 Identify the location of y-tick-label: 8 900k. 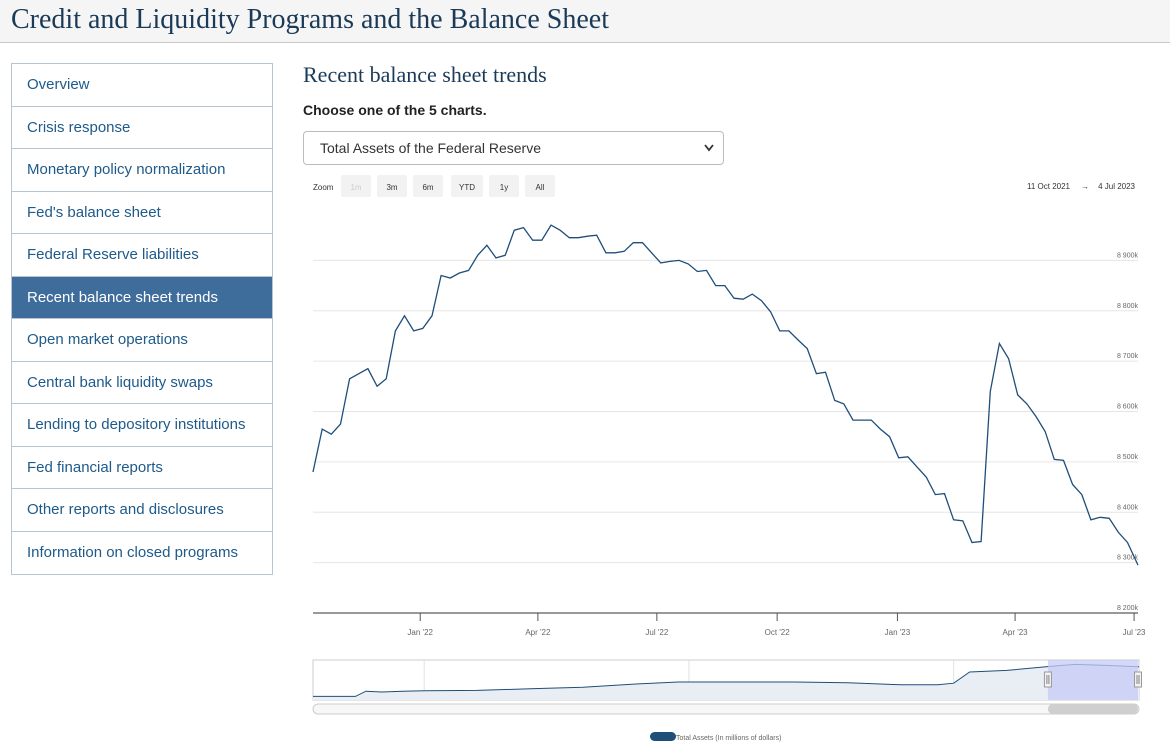
(1128, 255).